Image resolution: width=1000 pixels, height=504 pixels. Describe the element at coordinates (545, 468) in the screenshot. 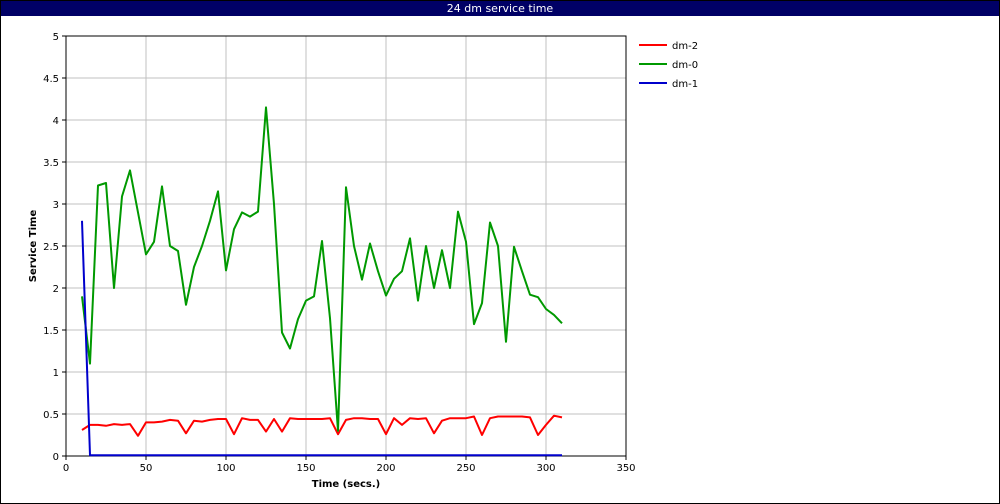

I see `x-tick-label: 300` at that location.